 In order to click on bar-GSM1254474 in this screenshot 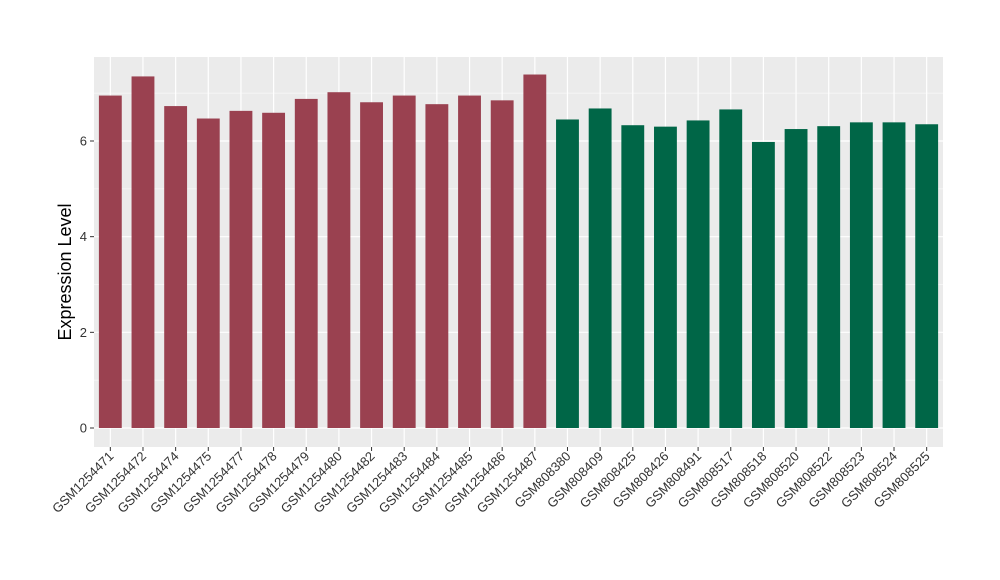, I will do `click(176, 267)`.